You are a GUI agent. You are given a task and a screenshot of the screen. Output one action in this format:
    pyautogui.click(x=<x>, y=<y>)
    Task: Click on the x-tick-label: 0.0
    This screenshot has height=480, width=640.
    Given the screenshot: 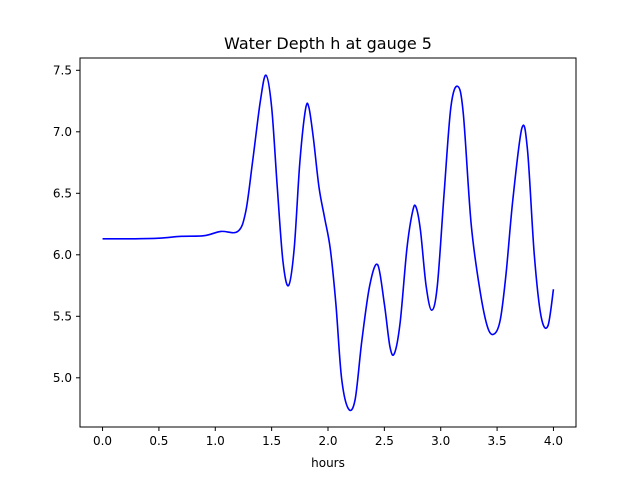 What is the action you would take?
    pyautogui.click(x=102, y=441)
    